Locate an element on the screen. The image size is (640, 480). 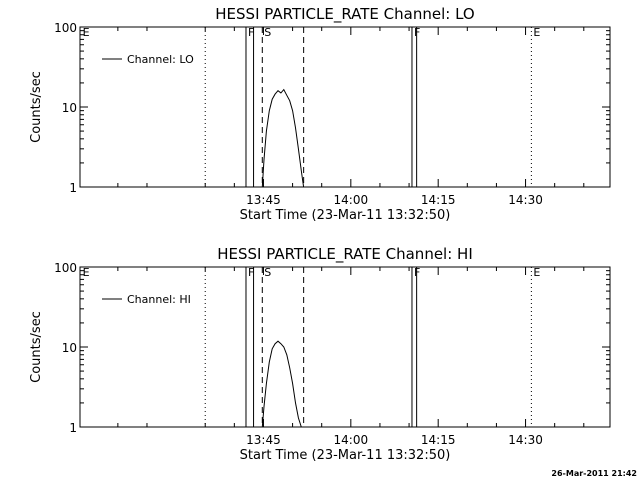
chart-title: HESSI PARTICLE_RATE Channel: HI is located at coordinates (345, 254).